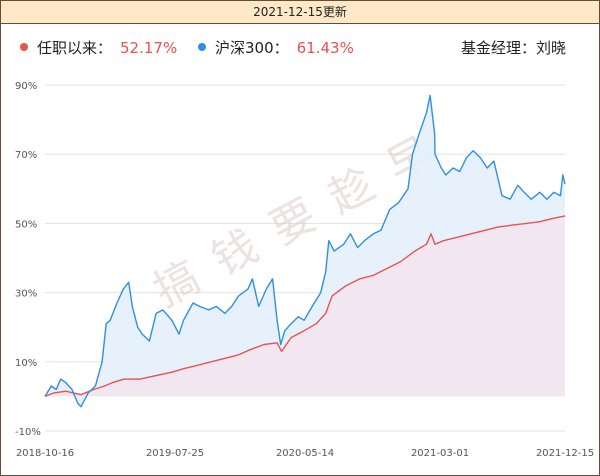 The image size is (600, 476). I want to click on legend-fund: 任职以来： 52.17%, so click(98, 48).